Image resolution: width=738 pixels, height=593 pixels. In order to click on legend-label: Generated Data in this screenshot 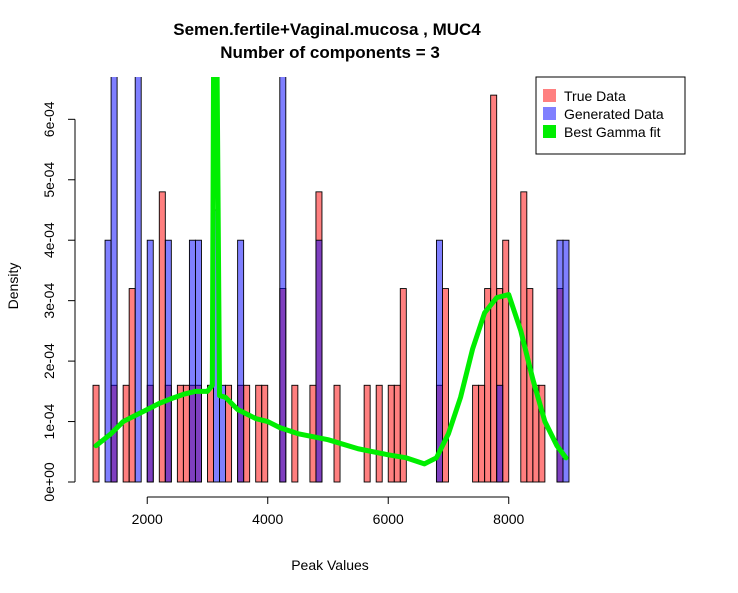, I will do `click(614, 114)`.